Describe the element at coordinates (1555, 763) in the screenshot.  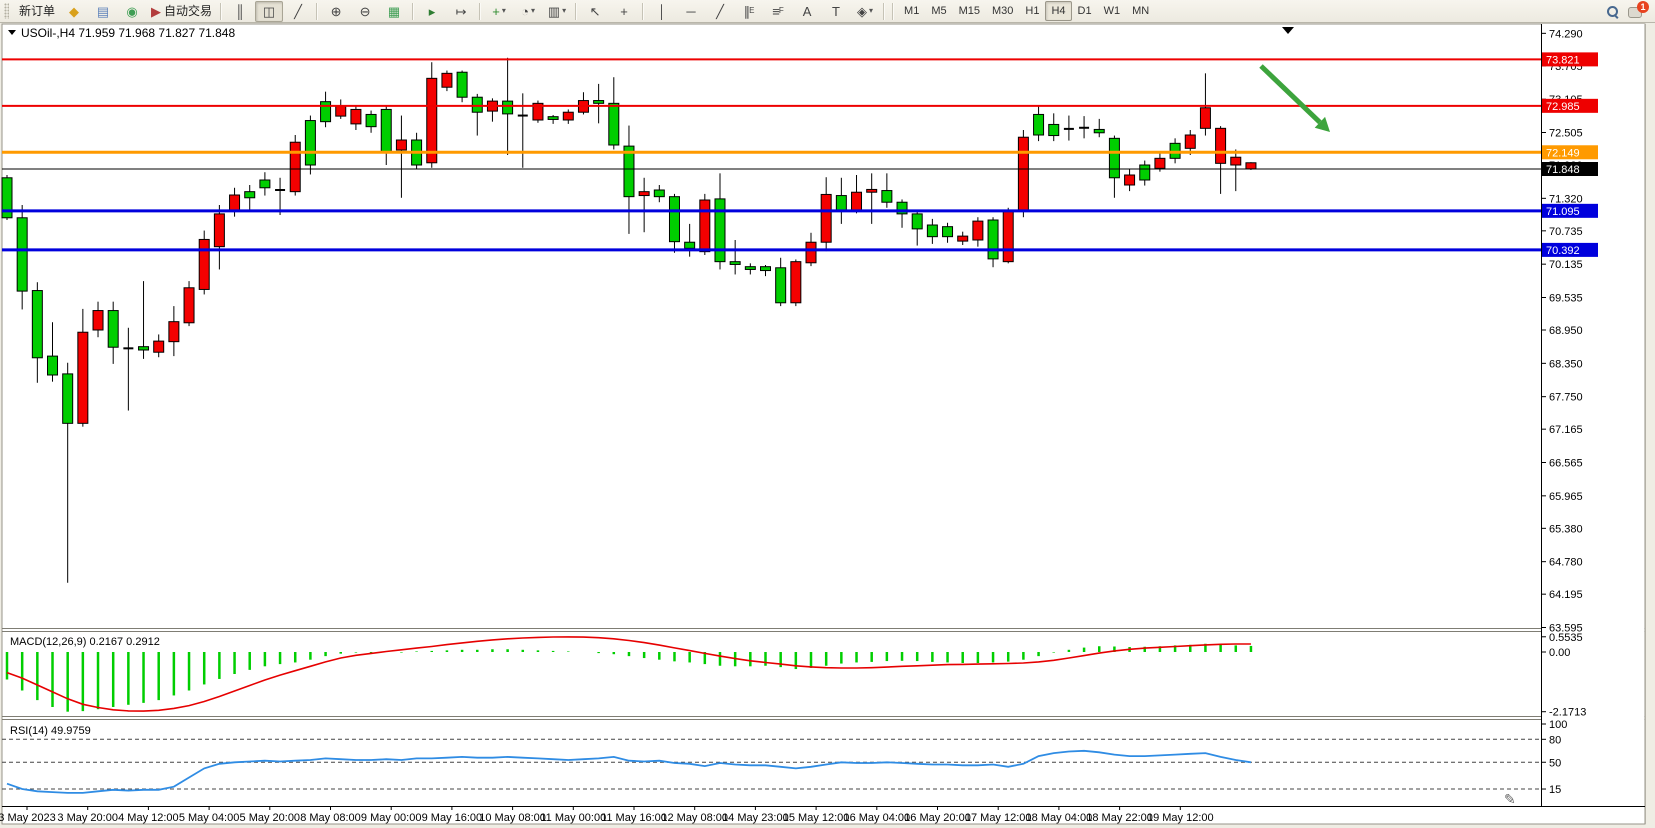
I see `rsi-tick-label: 50` at that location.